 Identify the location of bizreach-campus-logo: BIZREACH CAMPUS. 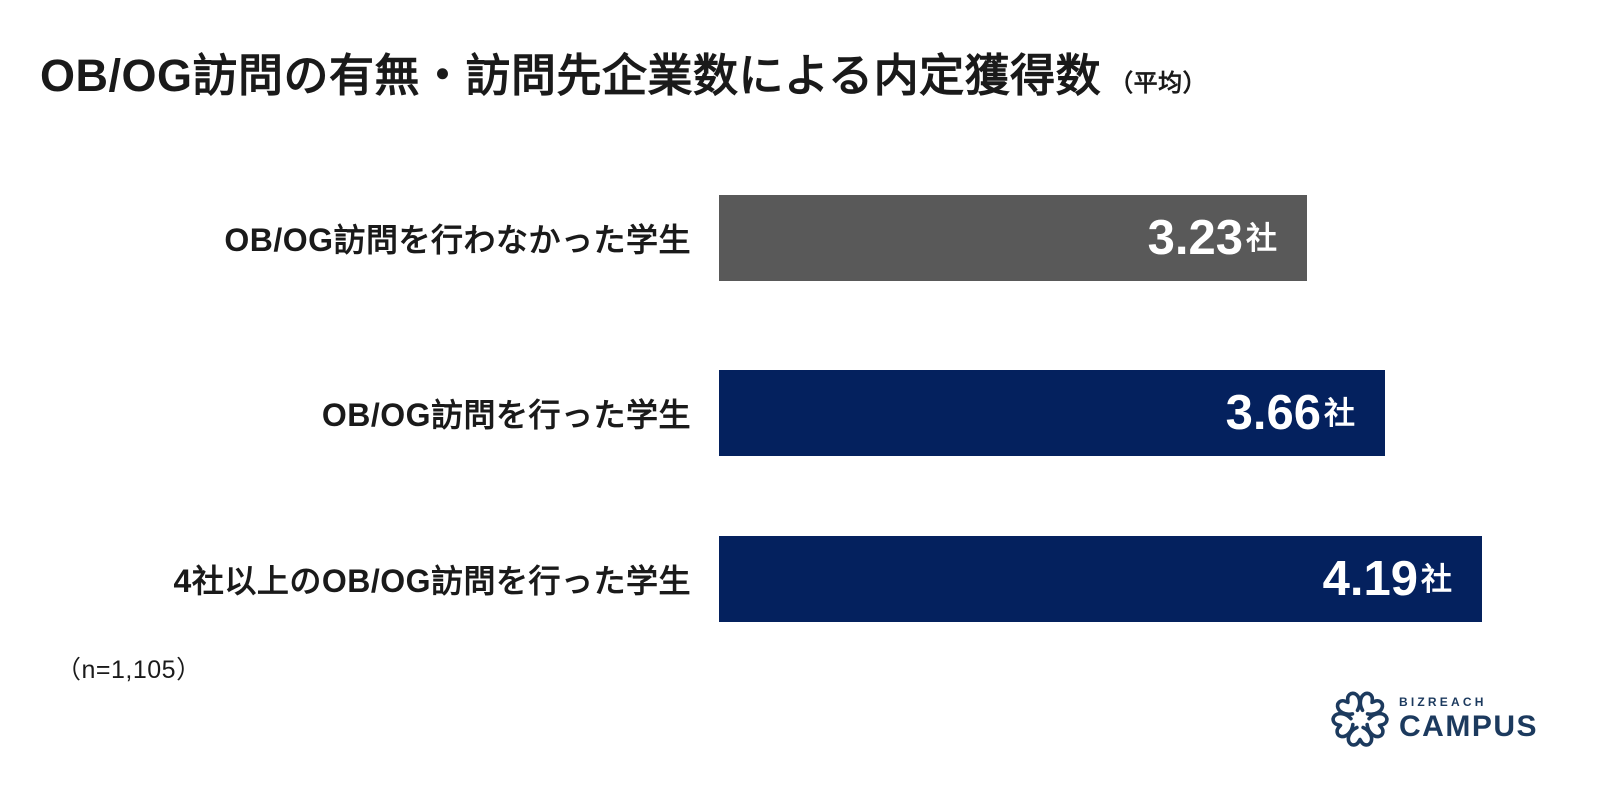
(1433, 719).